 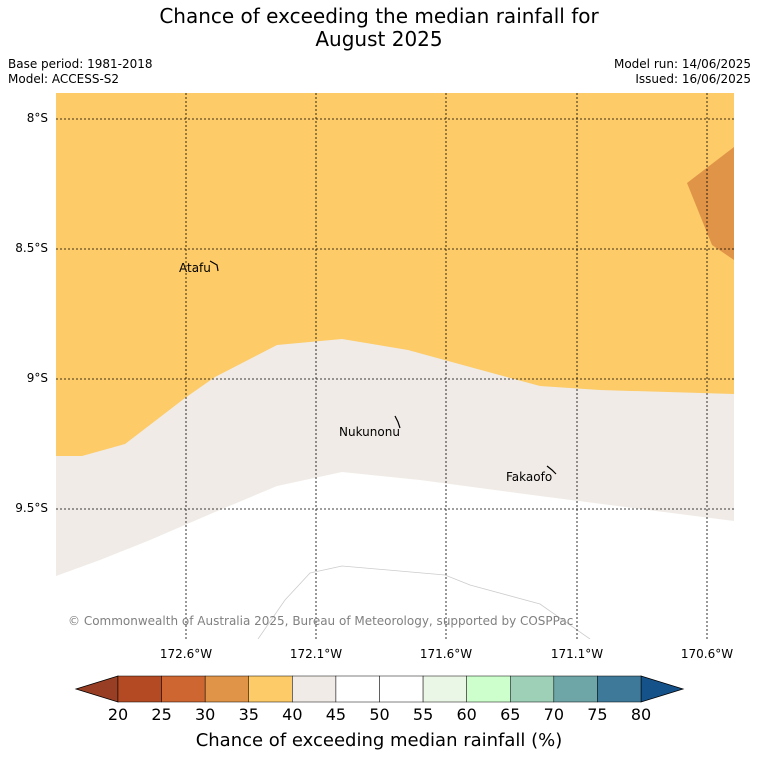 What do you see at coordinates (379, 714) in the screenshot?
I see `colorbar-tick-label: 50` at bounding box center [379, 714].